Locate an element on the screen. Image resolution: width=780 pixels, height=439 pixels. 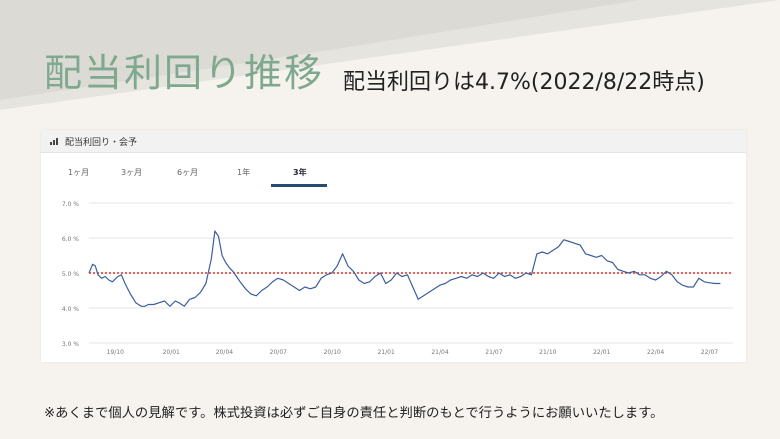
y-tick-label: 4.0 % is located at coordinates (70, 309).